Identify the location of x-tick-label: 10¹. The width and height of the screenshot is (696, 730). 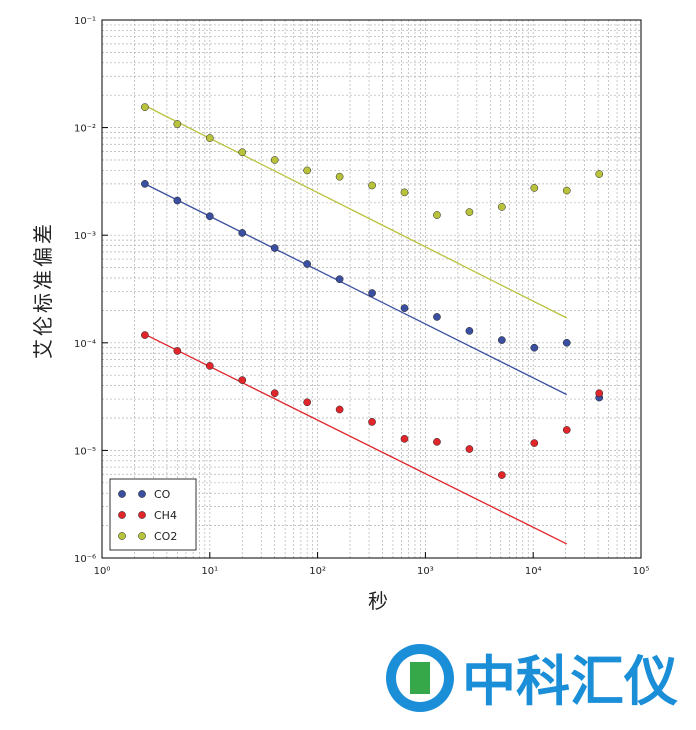
(209, 571).